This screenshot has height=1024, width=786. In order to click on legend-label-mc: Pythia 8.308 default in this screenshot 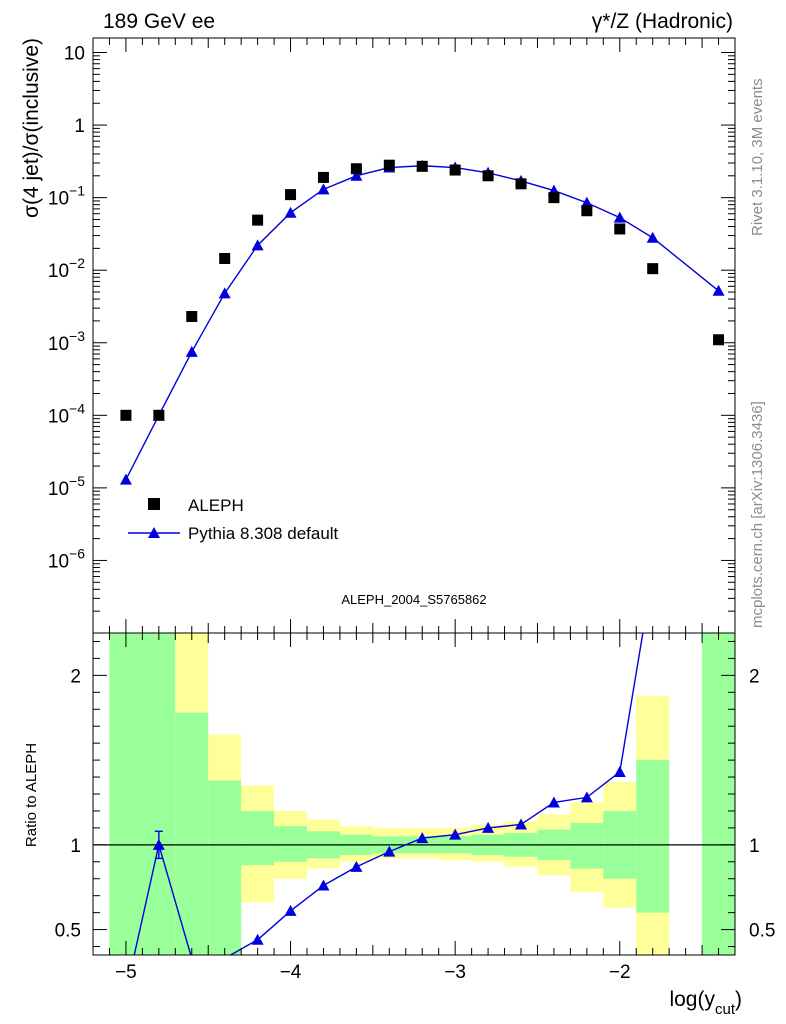, I will do `click(263, 533)`.